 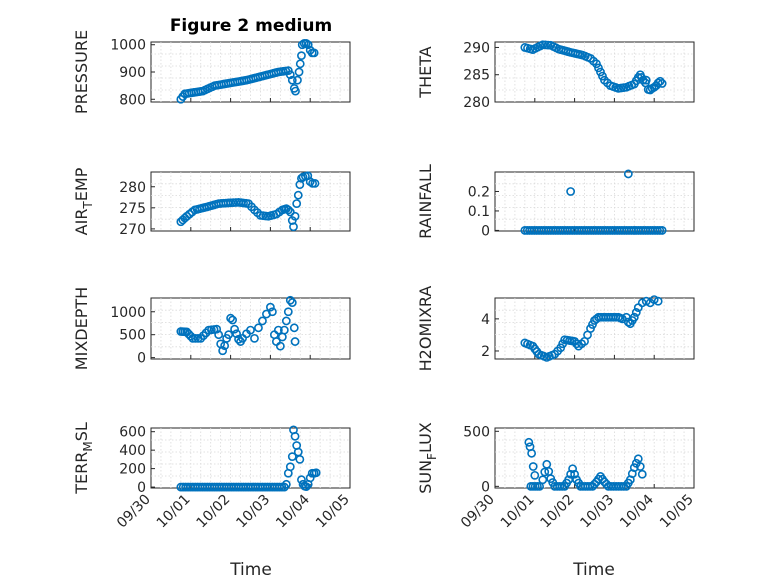 What do you see at coordinates (132, 433) in the screenshot?
I see `y-tick-label: 600` at bounding box center [132, 433].